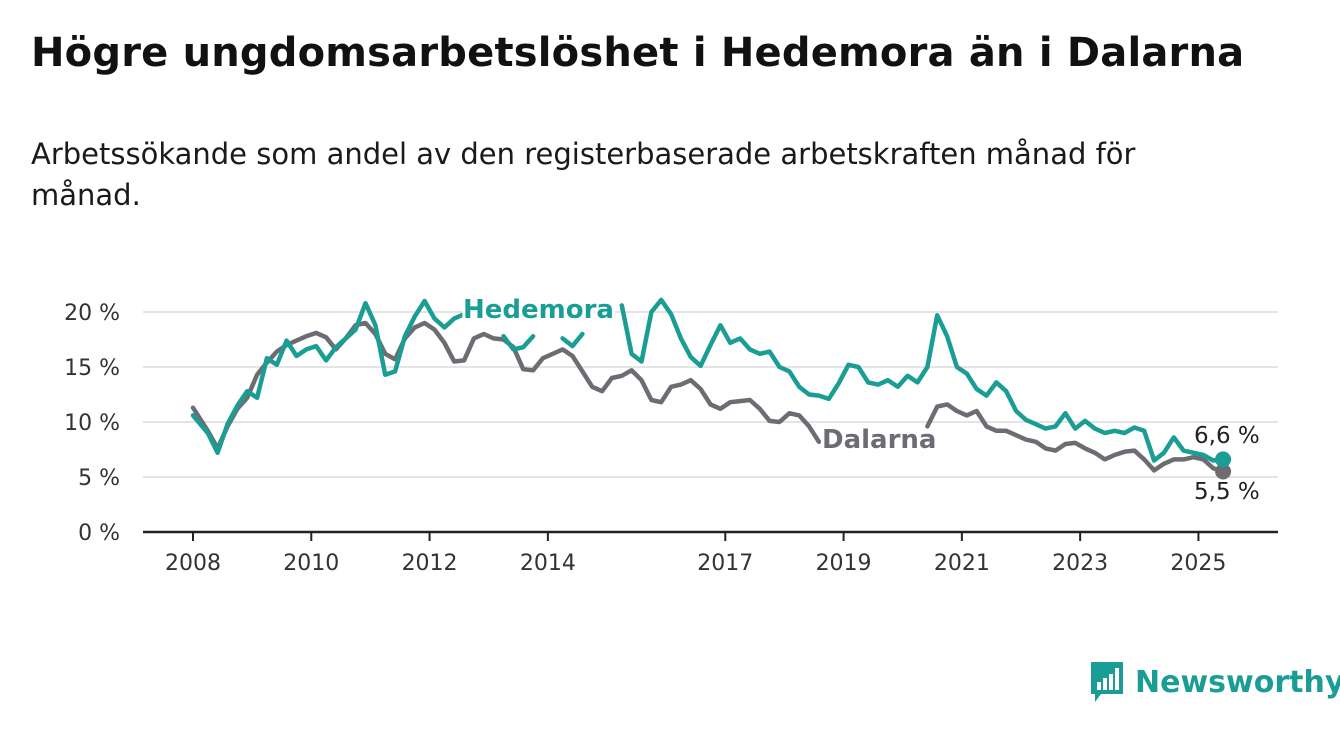 The width and height of the screenshot is (1340, 734). I want to click on y-tick-label: 0 %, so click(99, 533).